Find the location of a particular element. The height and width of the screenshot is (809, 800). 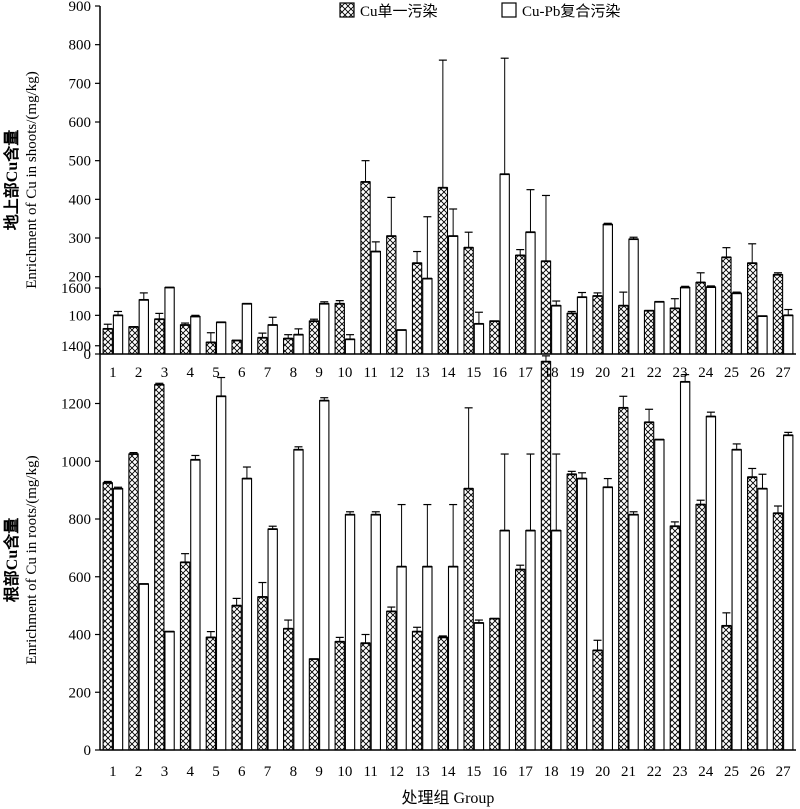

legend-label-cu-pb: Cu-Pb复合污染 is located at coordinates (571, 11).